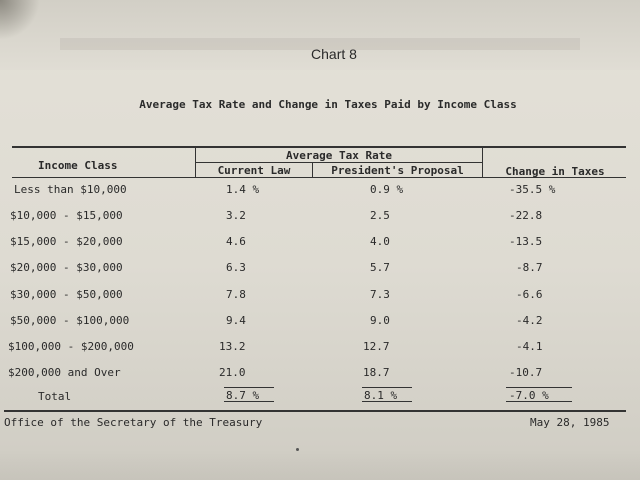  Describe the element at coordinates (376, 346) in the screenshot. I see `row-proposal: 12.7` at that location.